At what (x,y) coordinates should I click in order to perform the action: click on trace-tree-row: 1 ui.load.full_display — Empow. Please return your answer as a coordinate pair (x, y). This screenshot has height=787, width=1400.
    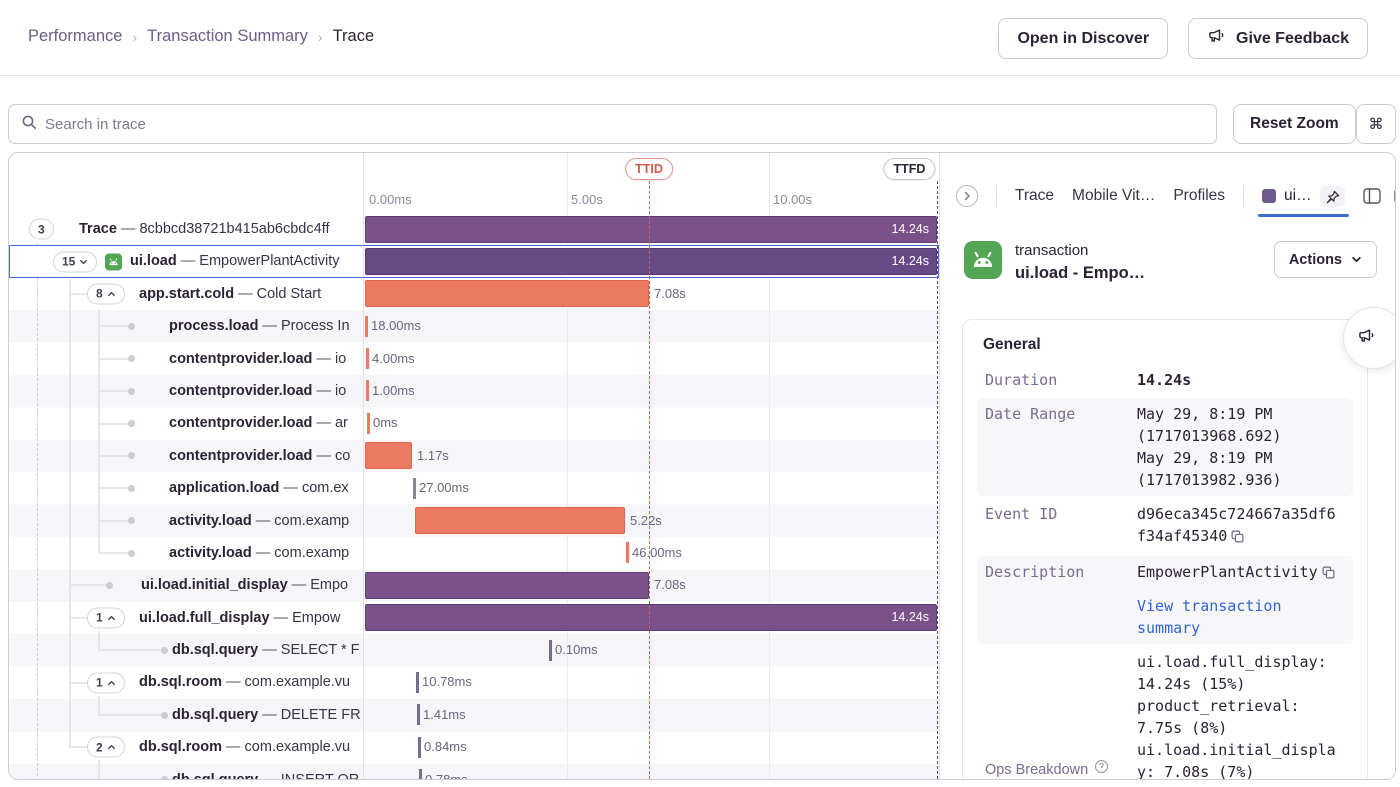
    Looking at the image, I should click on (186, 618).